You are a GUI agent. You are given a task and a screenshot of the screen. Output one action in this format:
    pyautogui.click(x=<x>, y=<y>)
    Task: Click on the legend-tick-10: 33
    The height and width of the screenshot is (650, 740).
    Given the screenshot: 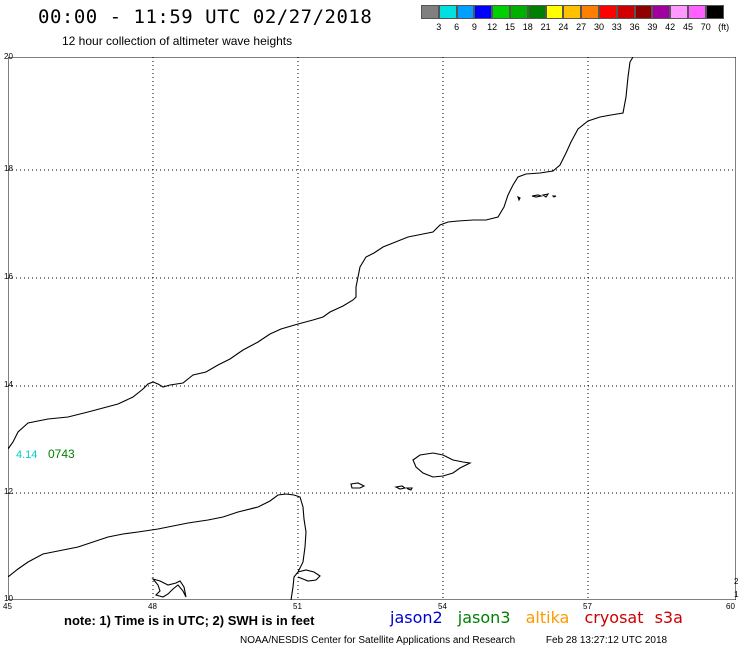 What is the action you would take?
    pyautogui.click(x=616, y=27)
    